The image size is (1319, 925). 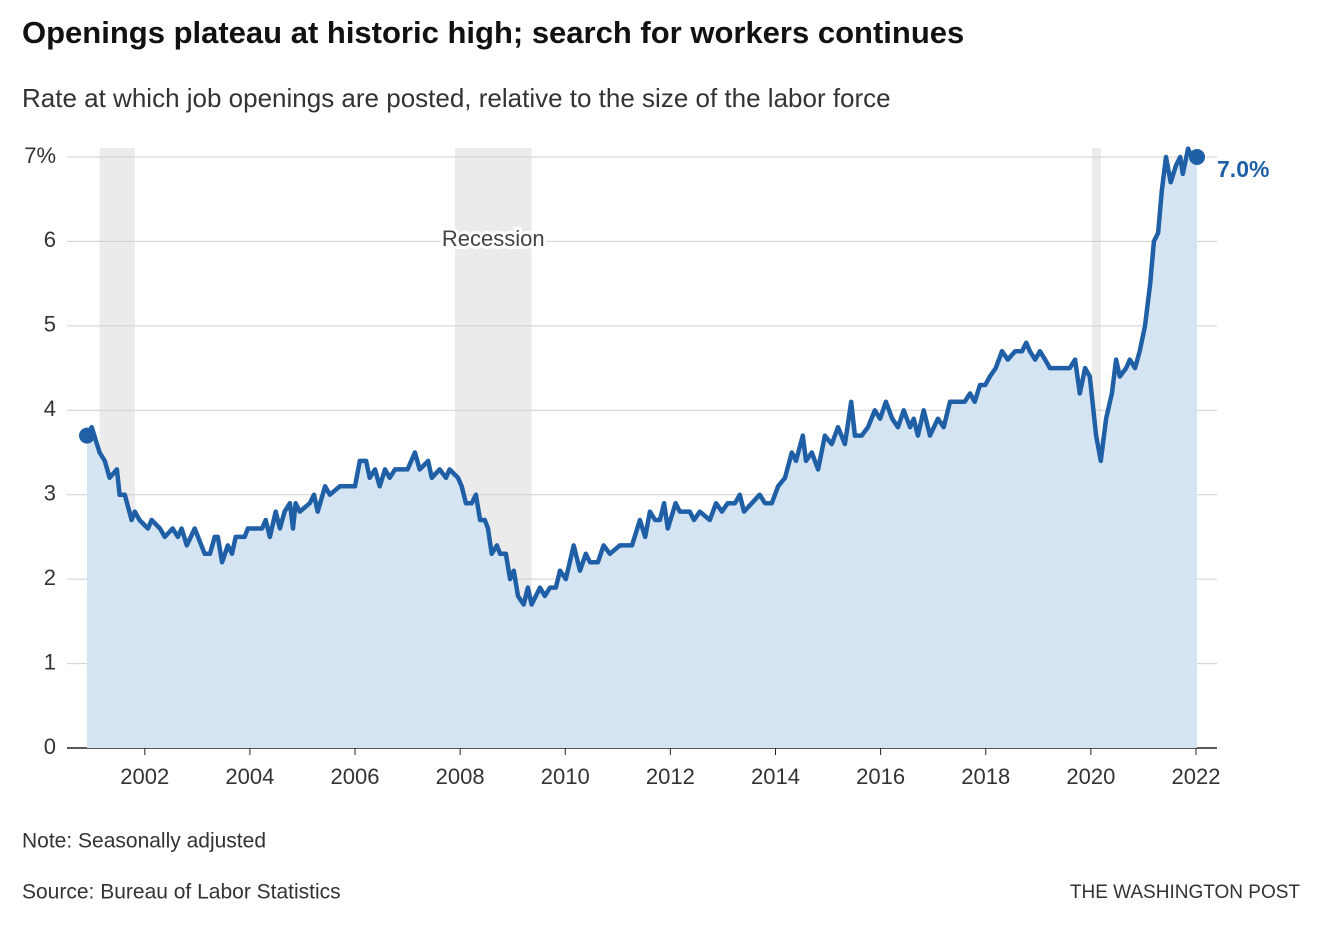 I want to click on x-tick-label: 2018, so click(x=985, y=776).